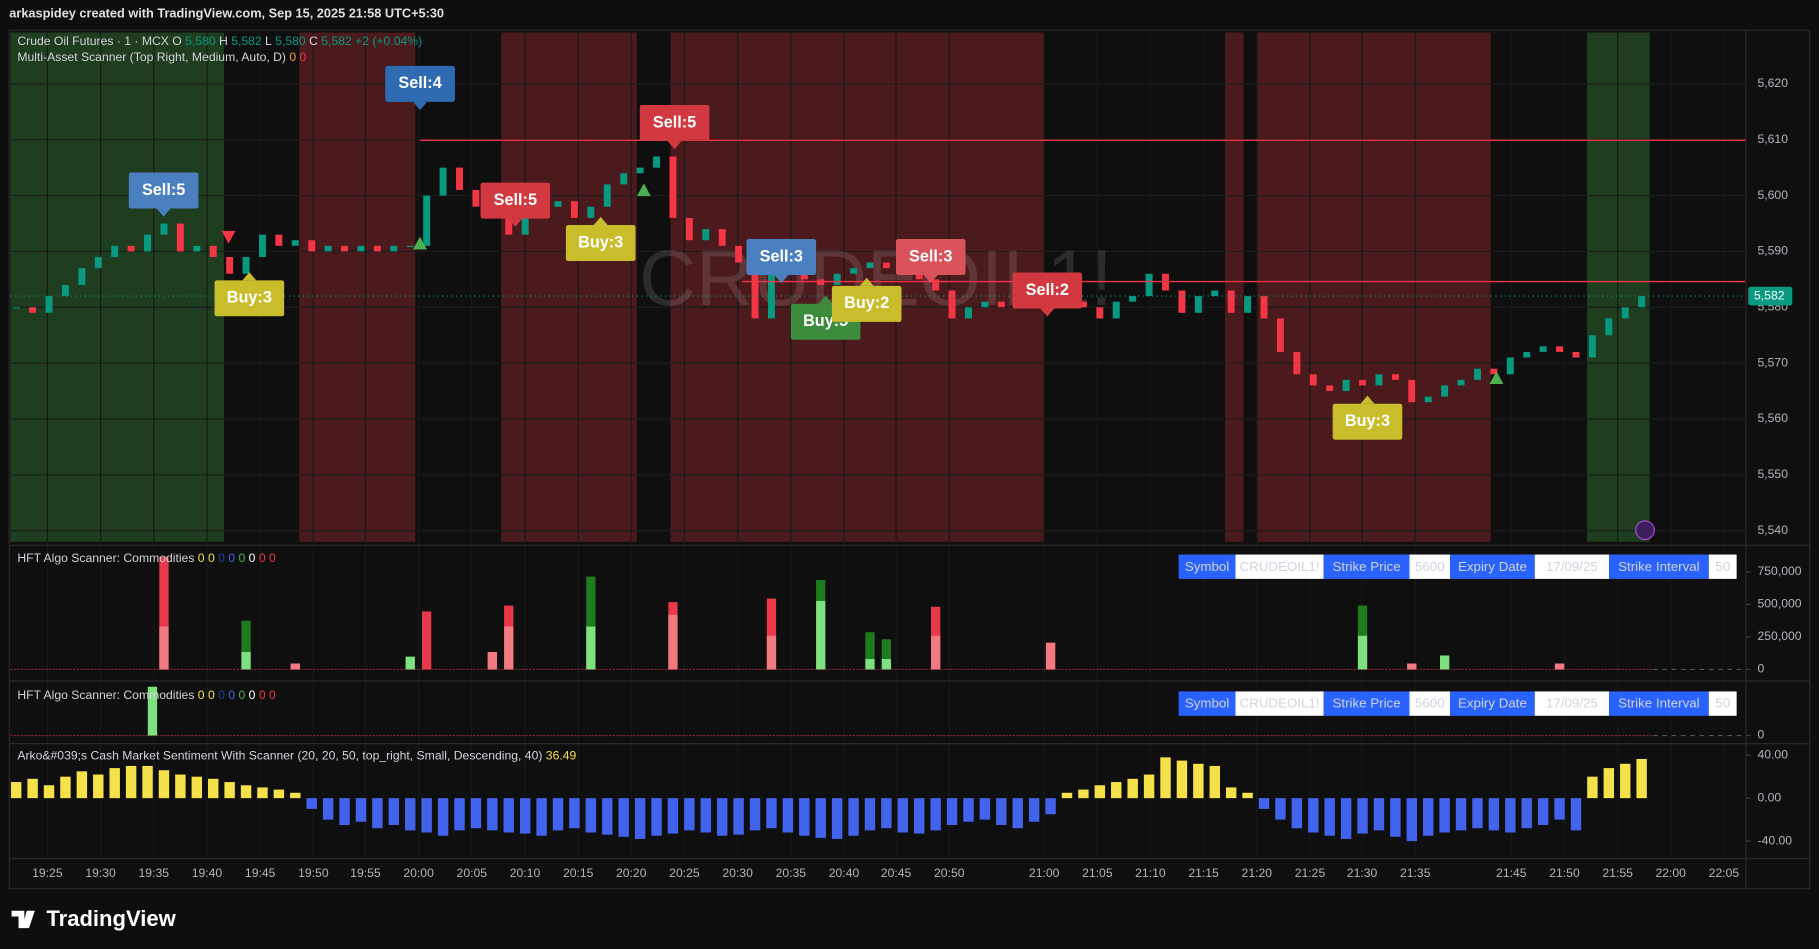 Image resolution: width=1819 pixels, height=949 pixels. Describe the element at coordinates (1572, 703) in the screenshot. I see `table-text: 17/09/25` at that location.